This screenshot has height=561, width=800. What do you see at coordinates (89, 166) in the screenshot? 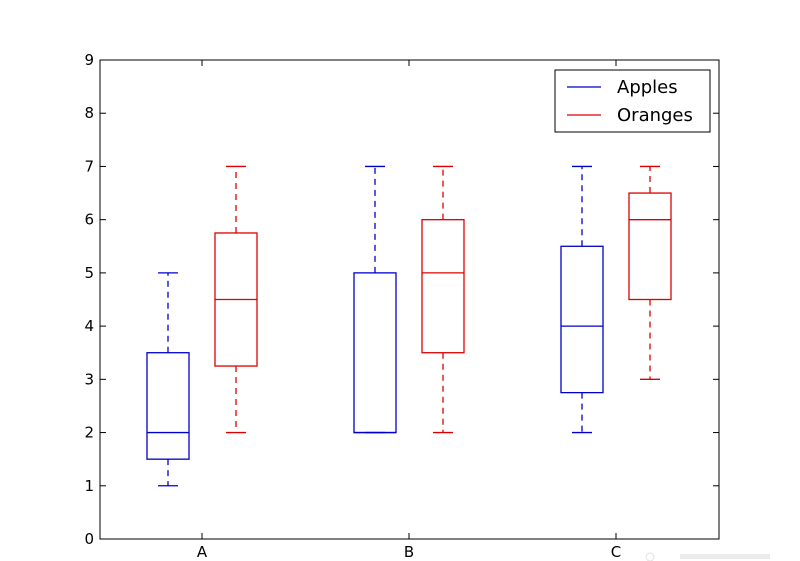
I see `y-tick-label: 7` at bounding box center [89, 166].